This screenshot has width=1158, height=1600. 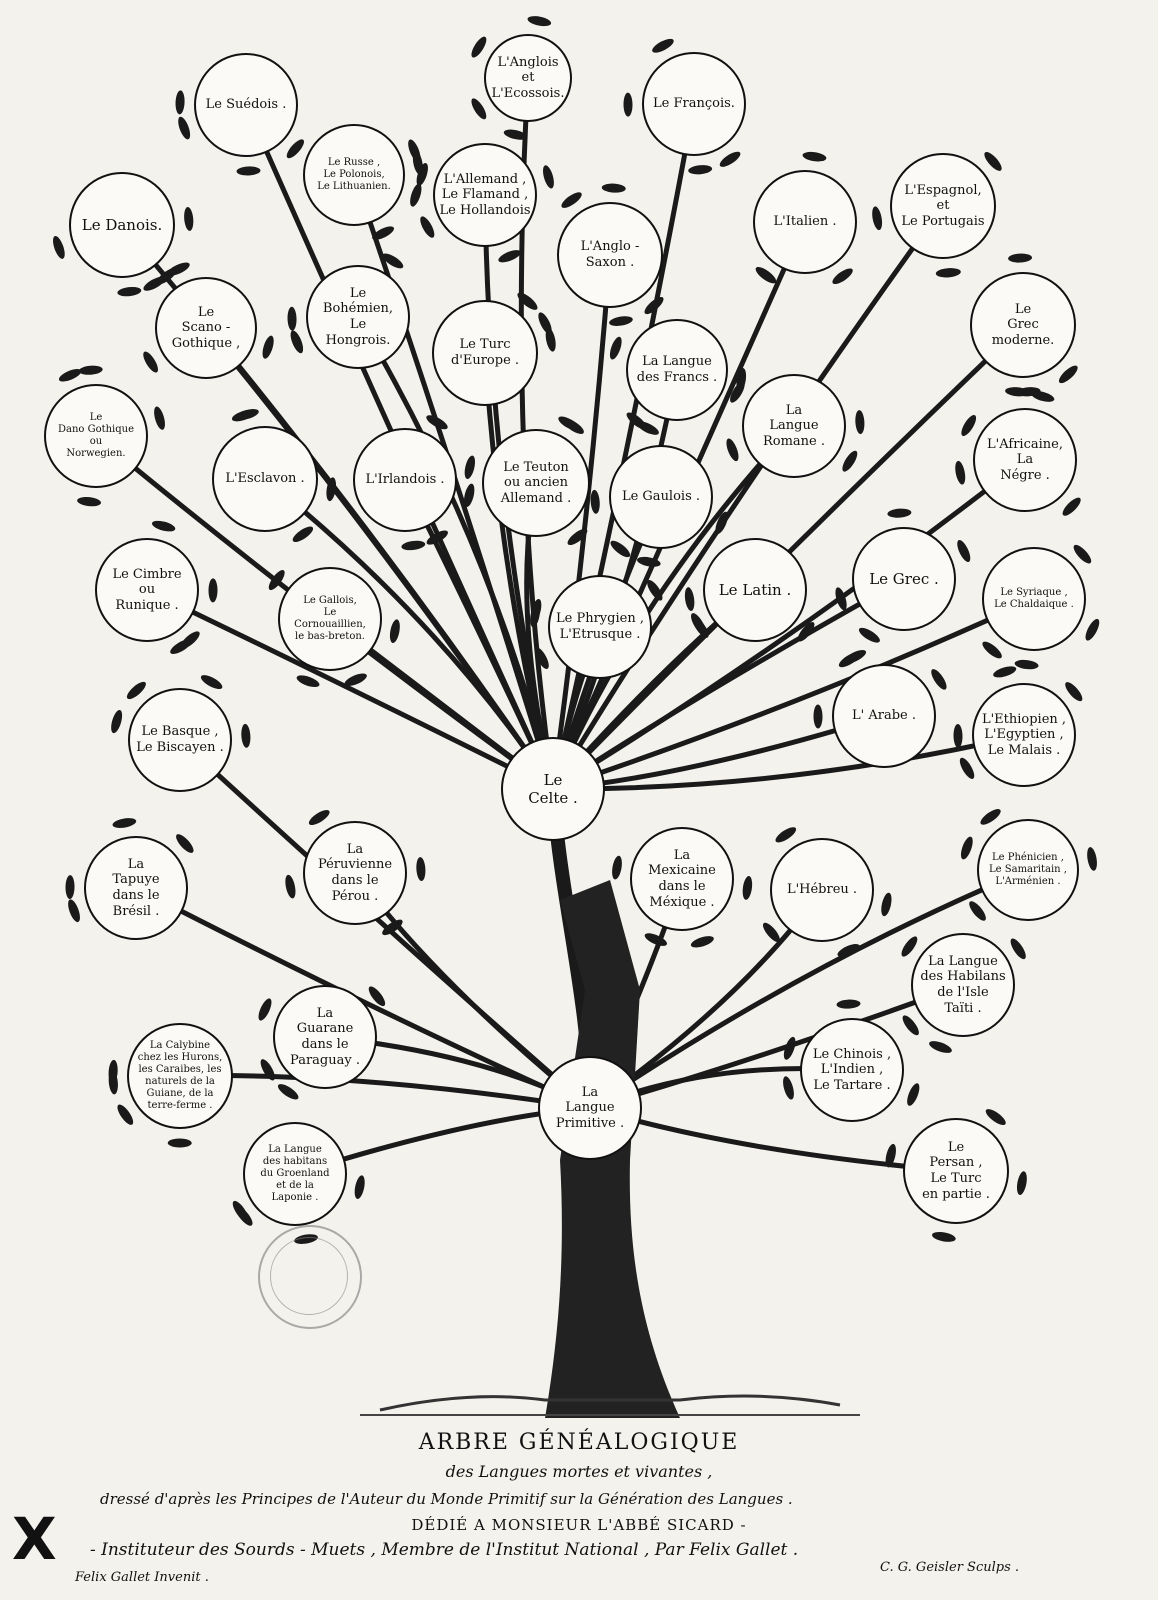 I want to click on language-node-peruvienne: La Péruvienne dans le Pérou ., so click(x=355, y=873).